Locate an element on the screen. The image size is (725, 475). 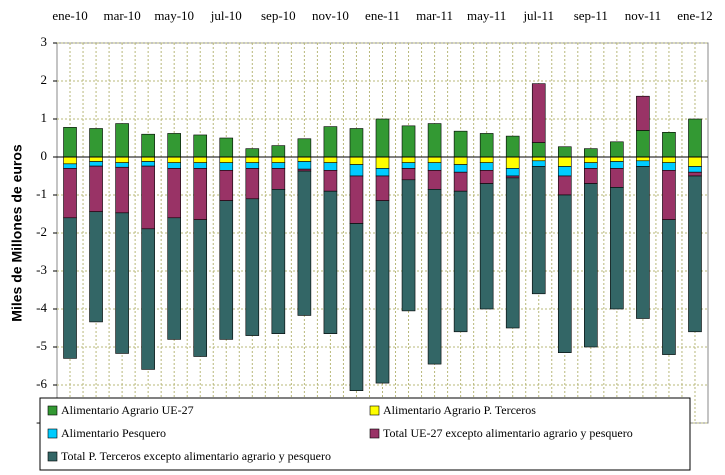
x-tick-label: sep-10 is located at coordinates (278, 15).